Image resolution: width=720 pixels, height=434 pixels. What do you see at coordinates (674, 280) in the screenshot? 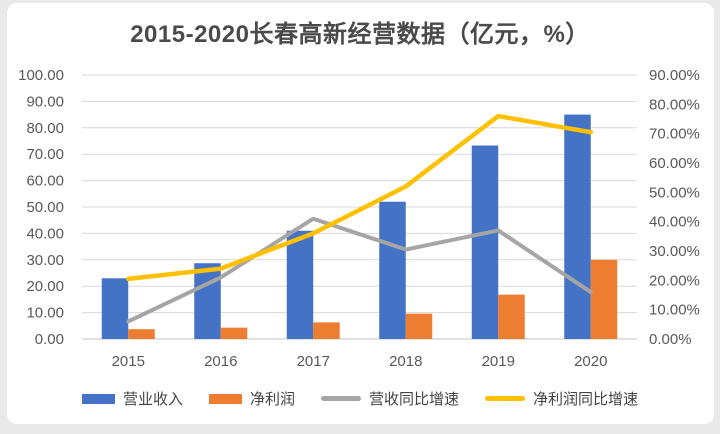
I see `right-axis-tick-label: 20.00%` at bounding box center [674, 280].